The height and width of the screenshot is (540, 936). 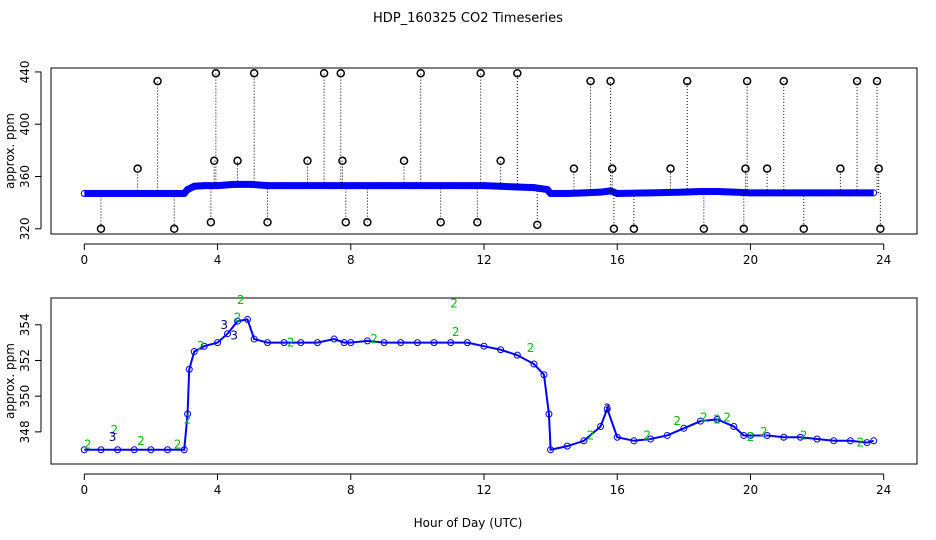 What do you see at coordinates (483, 490) in the screenshot?
I see `bottom-x-tick-label: 12` at bounding box center [483, 490].